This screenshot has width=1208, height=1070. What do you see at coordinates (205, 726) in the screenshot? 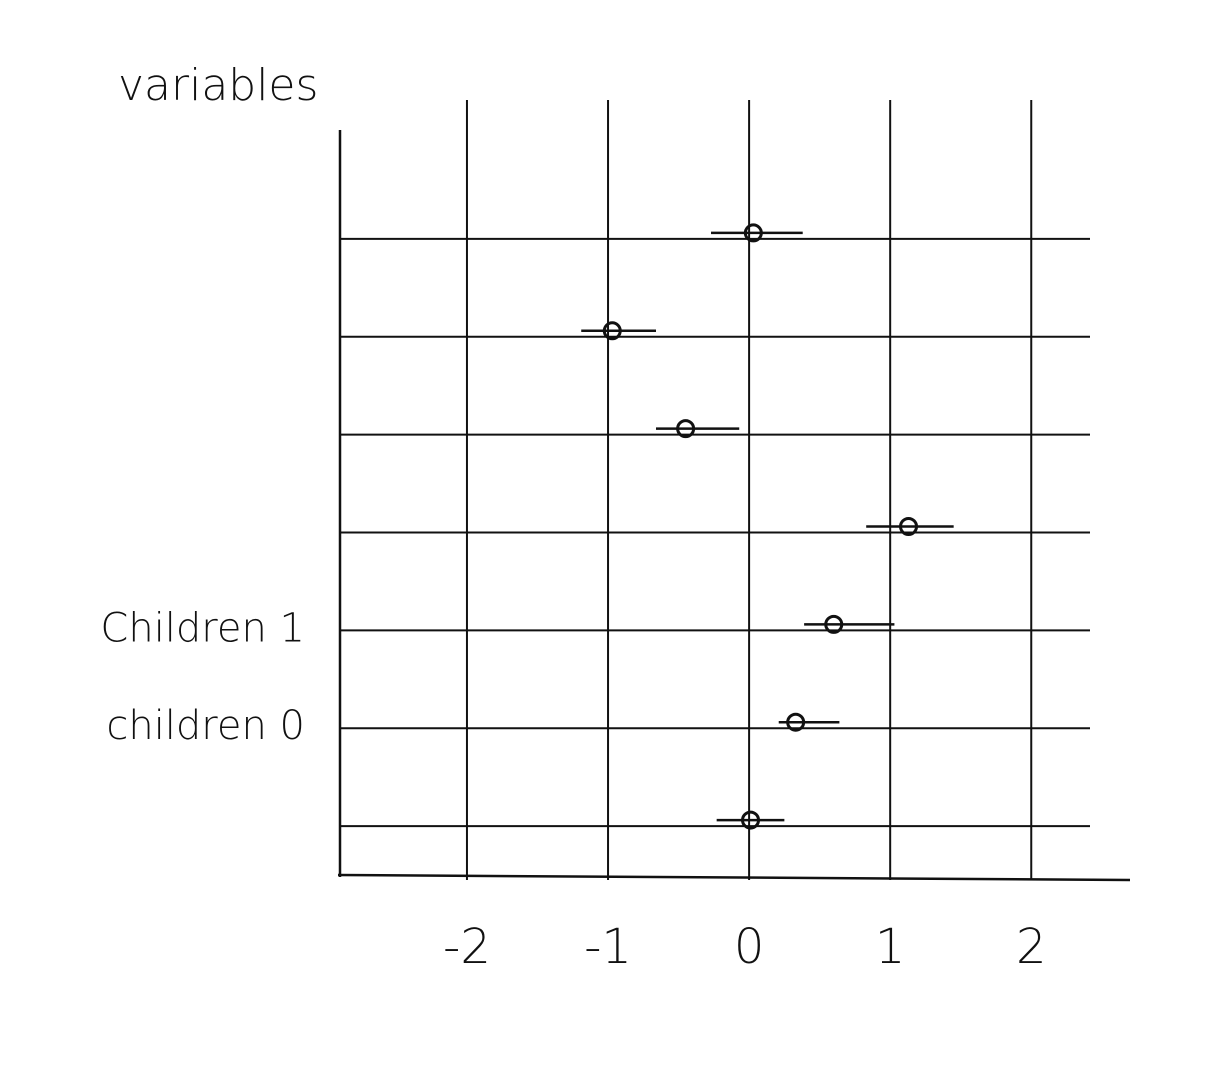
I see `y-tick-label: children 0` at bounding box center [205, 726].